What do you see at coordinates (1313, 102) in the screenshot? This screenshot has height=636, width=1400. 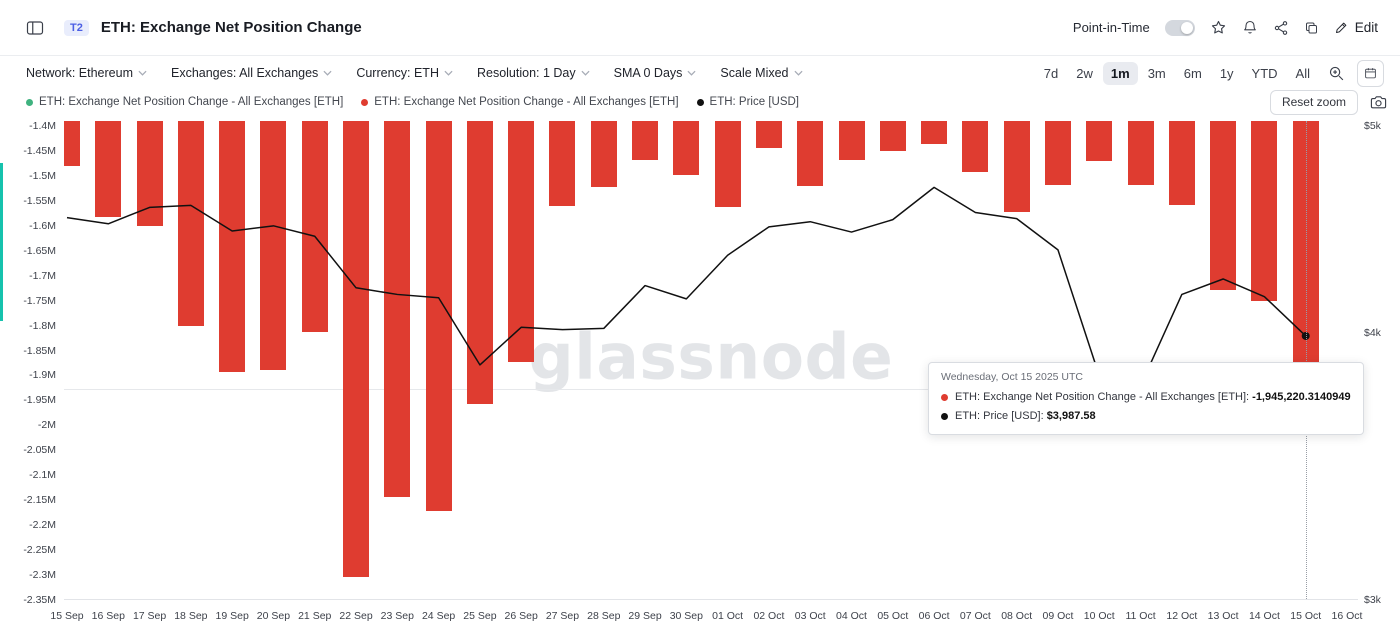 I see `reset-zoom-button: Reset zoom` at bounding box center [1313, 102].